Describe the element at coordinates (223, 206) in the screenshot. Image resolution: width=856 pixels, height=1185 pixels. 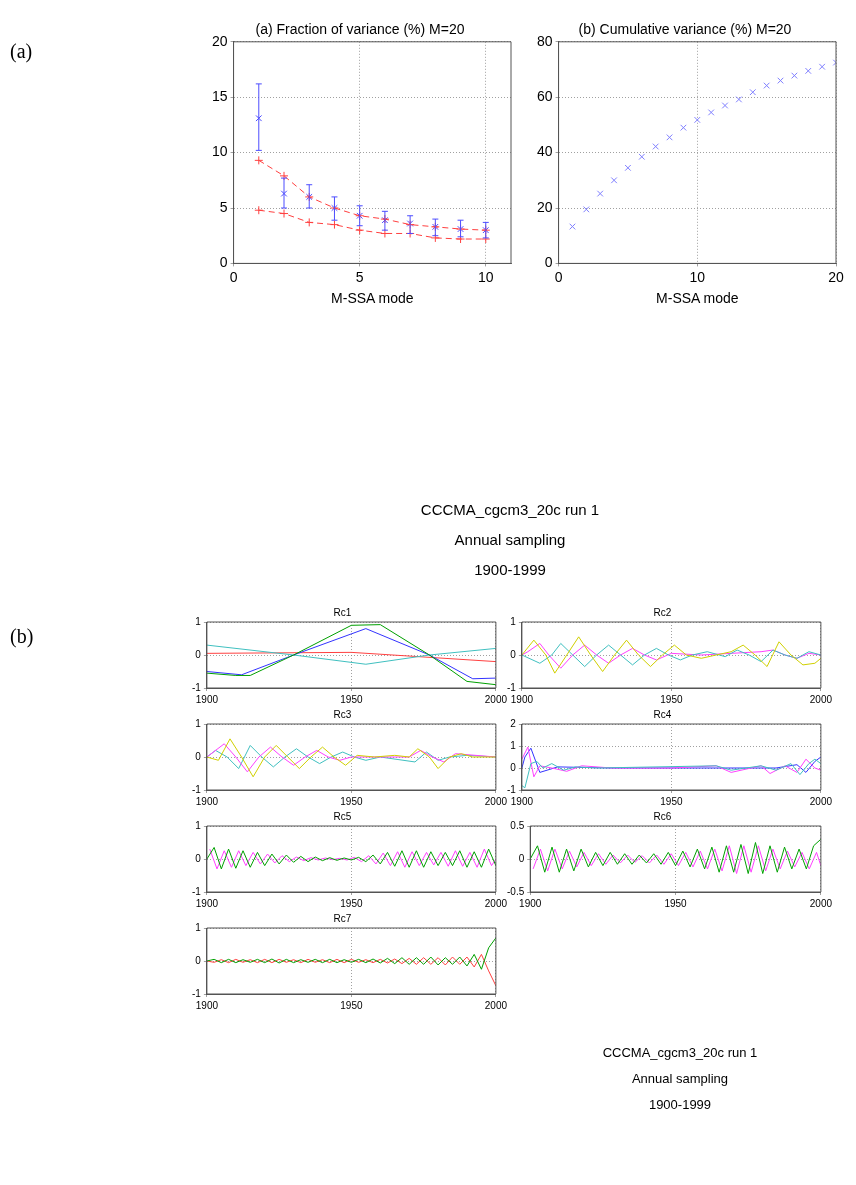
I see `y-tick-label: 5` at that location.